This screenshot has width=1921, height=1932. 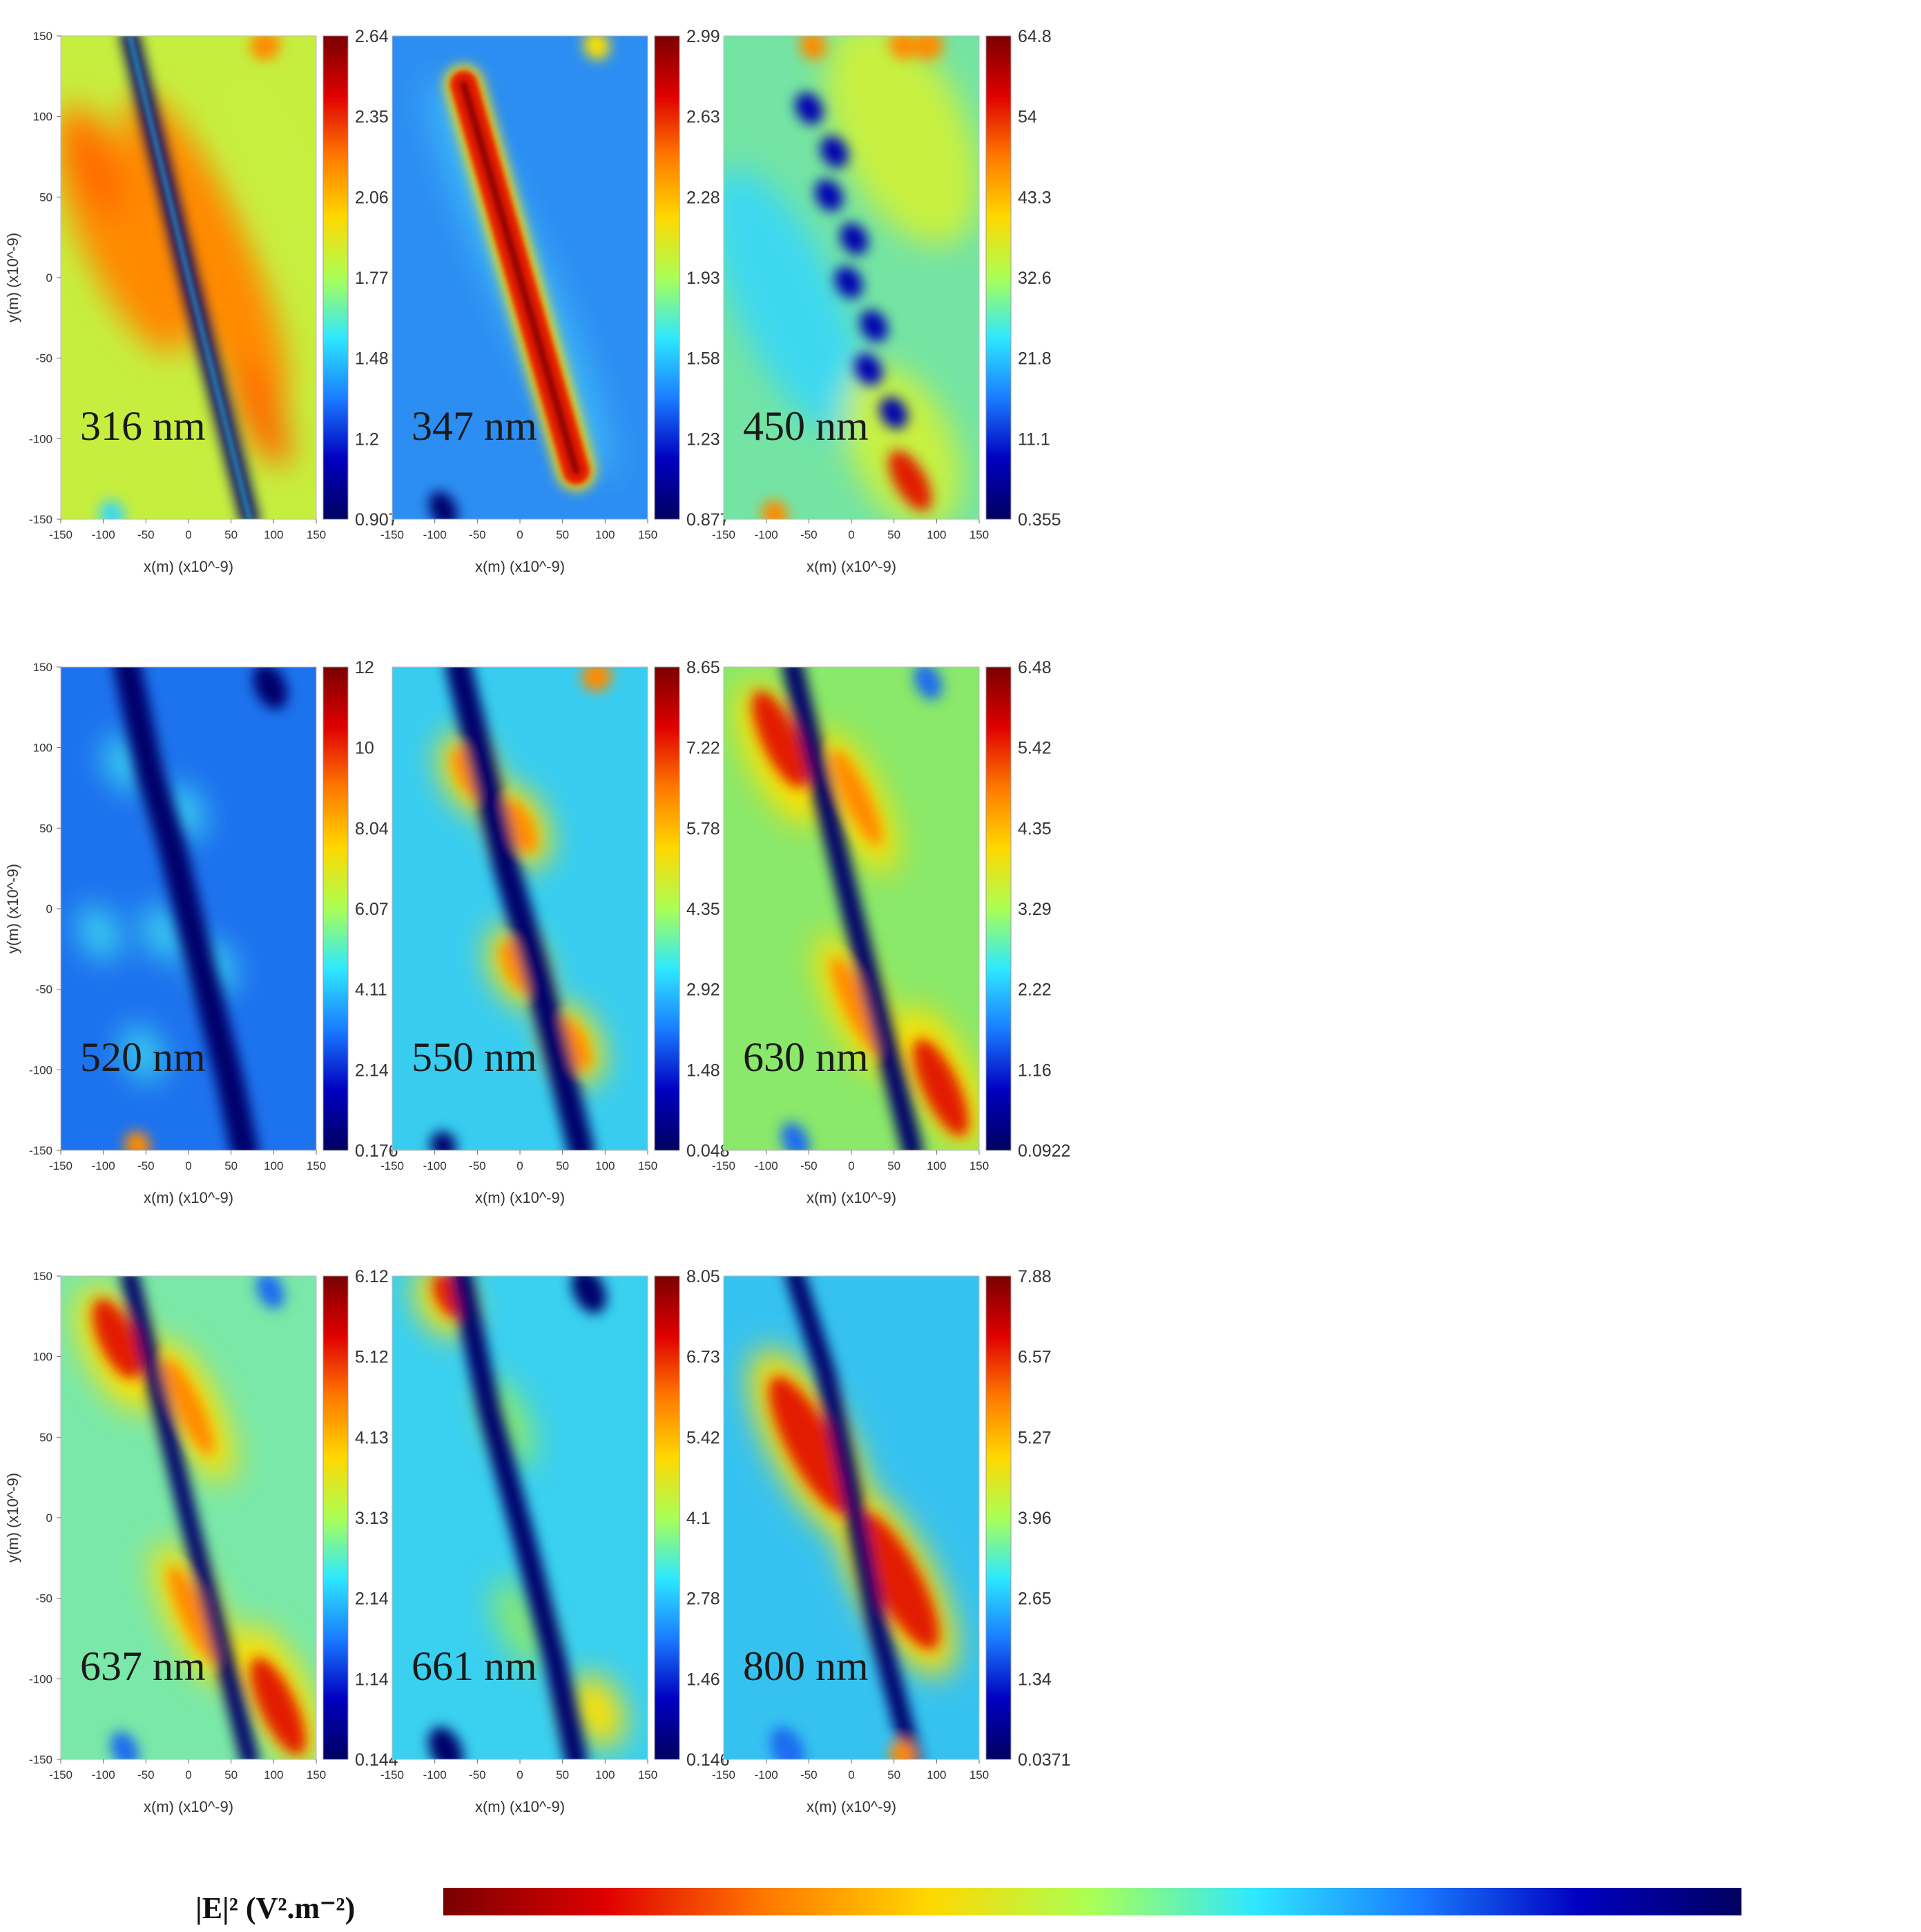 What do you see at coordinates (1035, 36) in the screenshot?
I see `colorbar-tick-label: 64.8` at bounding box center [1035, 36].